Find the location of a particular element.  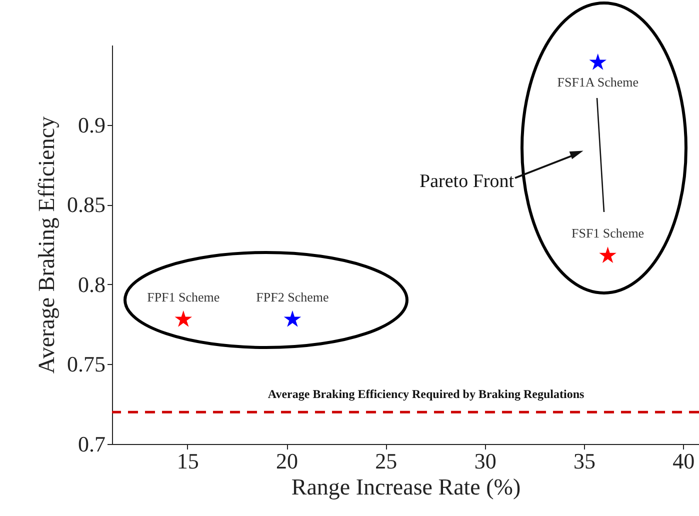

x-tick-label: 30 is located at coordinates (485, 461).